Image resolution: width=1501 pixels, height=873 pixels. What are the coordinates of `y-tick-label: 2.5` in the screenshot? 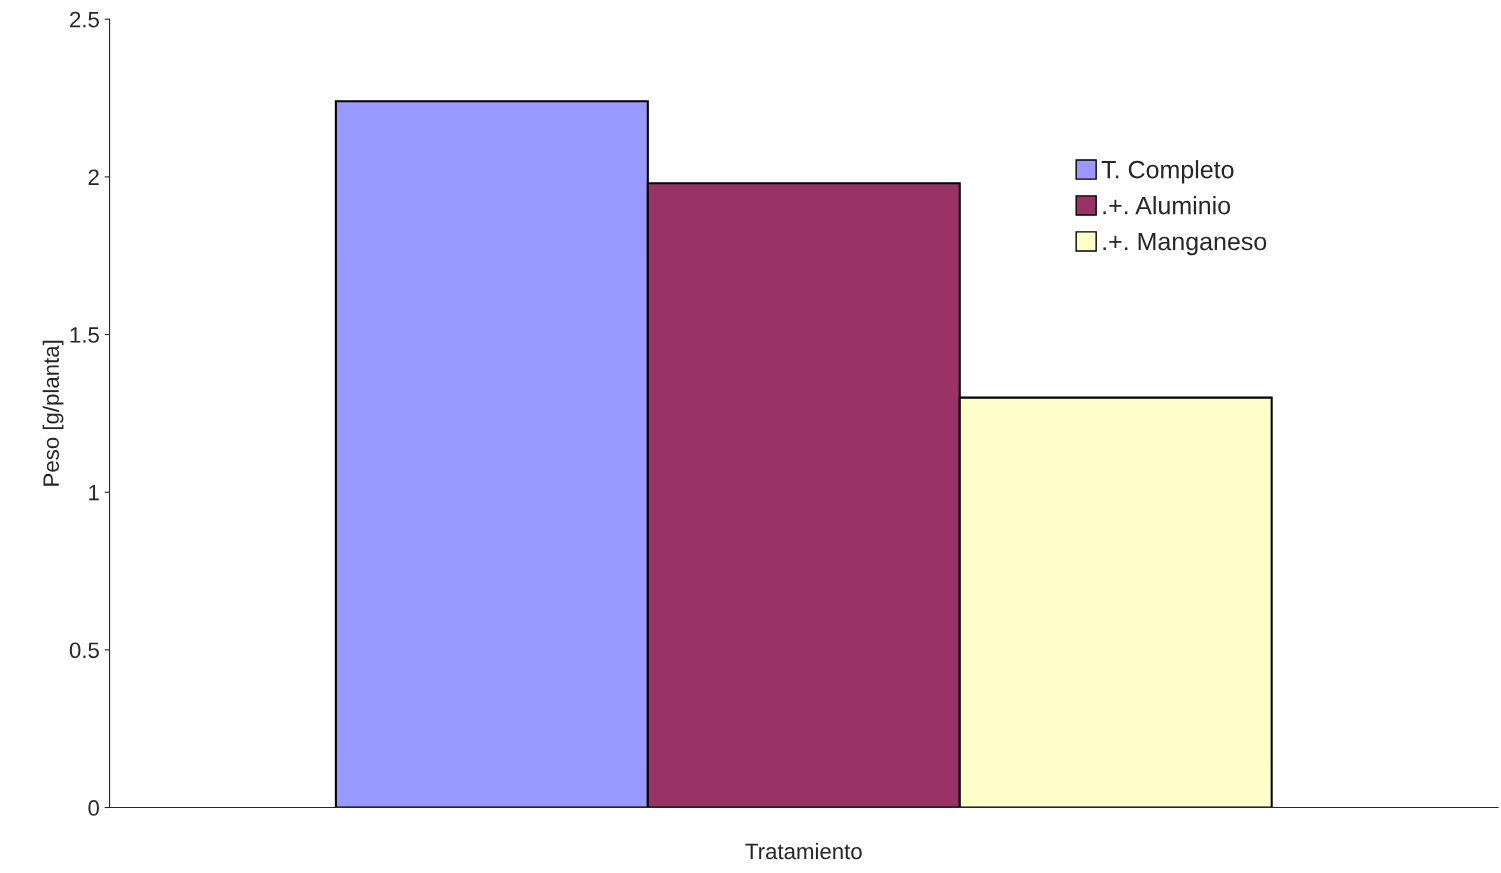 It's located at (84, 19).